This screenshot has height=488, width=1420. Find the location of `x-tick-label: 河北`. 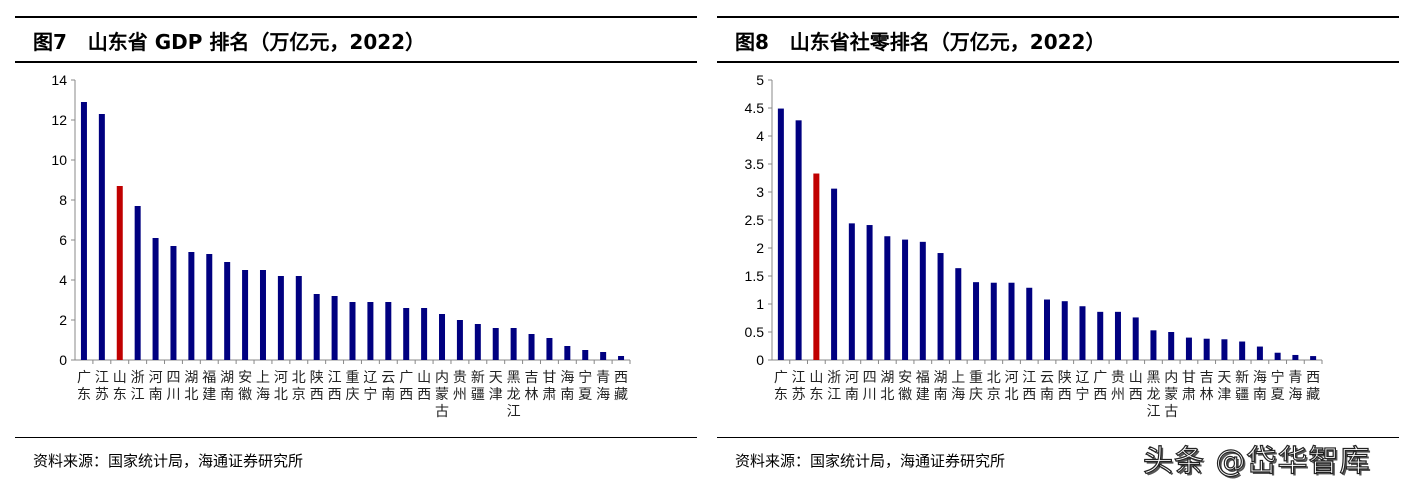

x-tick-label: 河北 is located at coordinates (281, 386).